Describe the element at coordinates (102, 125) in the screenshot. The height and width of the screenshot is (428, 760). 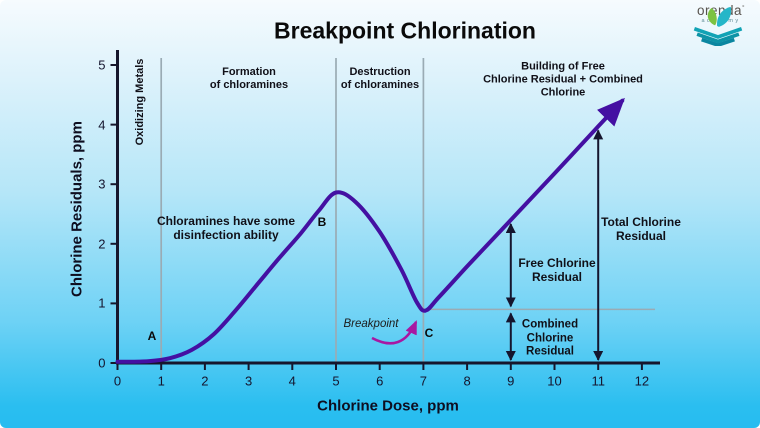
I see `y-tick-label: 4` at that location.